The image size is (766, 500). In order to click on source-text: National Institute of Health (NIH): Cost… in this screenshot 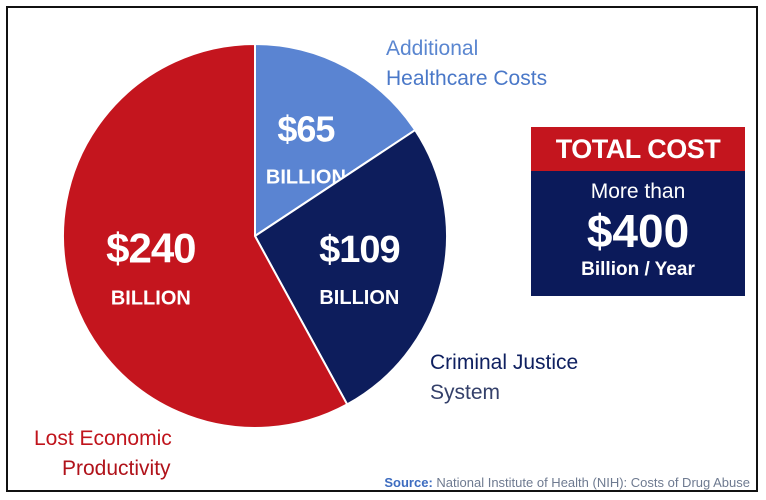, I will do `click(593, 482)`.